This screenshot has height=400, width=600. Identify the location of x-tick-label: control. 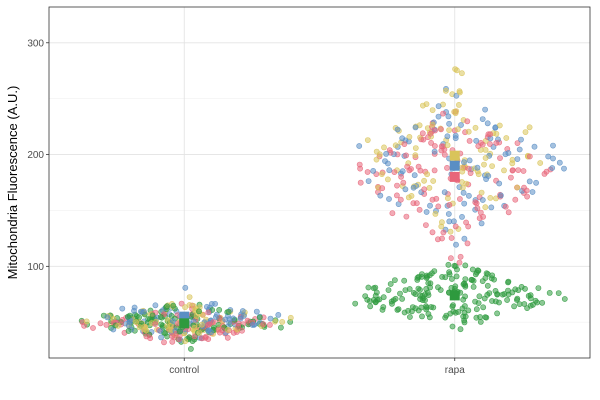
(184, 370).